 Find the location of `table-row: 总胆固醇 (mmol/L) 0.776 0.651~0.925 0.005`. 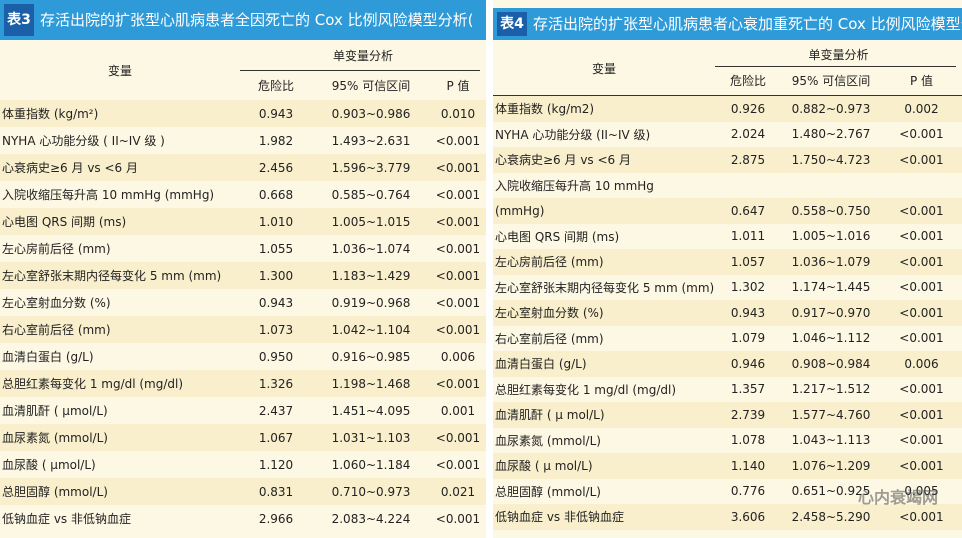

table-row: 总胆固醇 (mmol/L) 0.776 0.651~0.925 0.005 is located at coordinates (727, 491).